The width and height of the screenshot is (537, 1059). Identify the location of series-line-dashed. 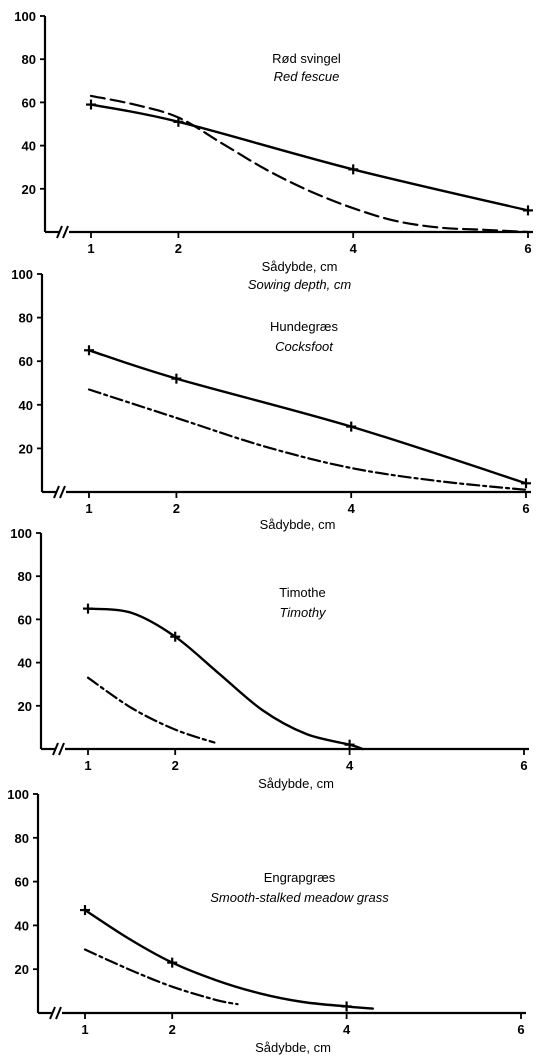
(309, 164).